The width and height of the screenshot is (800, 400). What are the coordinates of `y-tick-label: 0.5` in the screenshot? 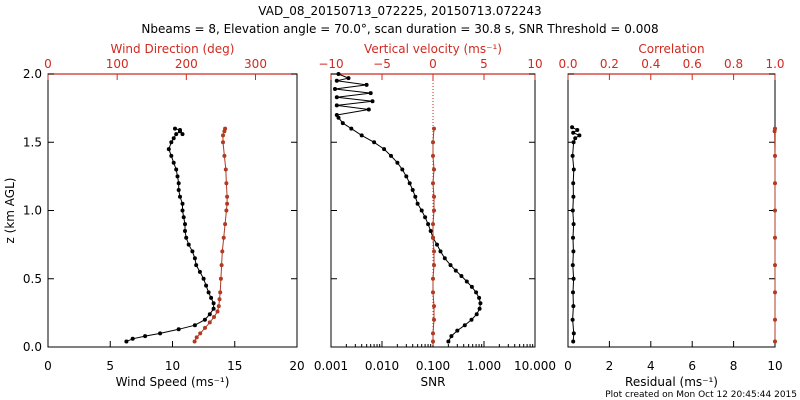 It's located at (32, 279).